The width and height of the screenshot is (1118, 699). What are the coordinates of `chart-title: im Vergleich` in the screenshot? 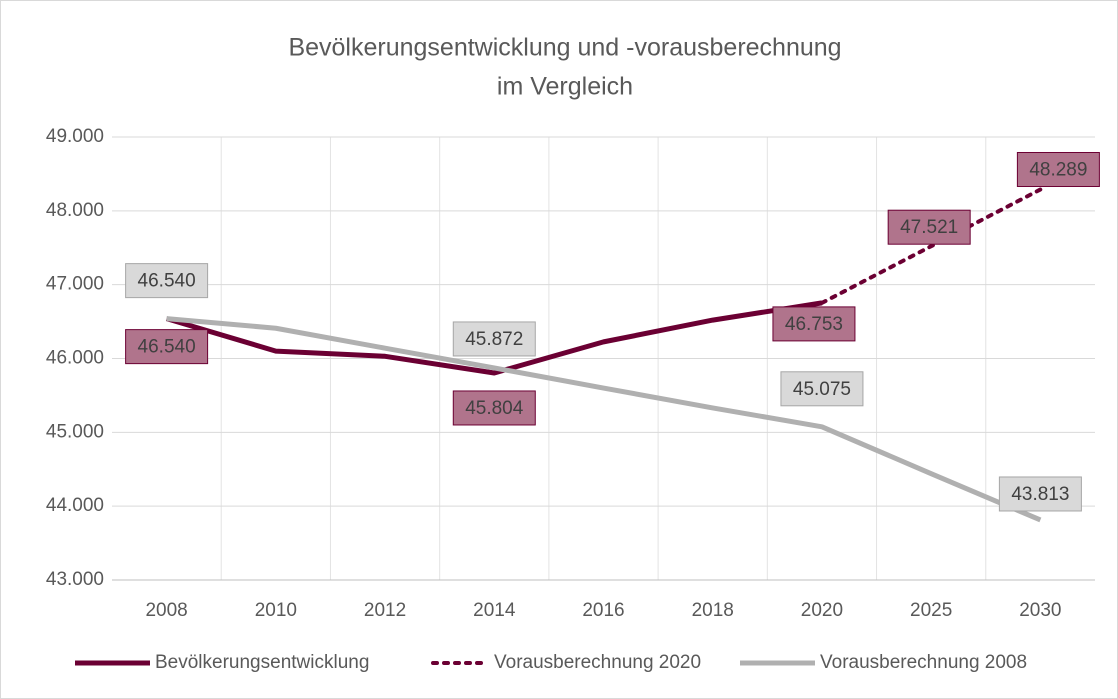 It's located at (565, 87).